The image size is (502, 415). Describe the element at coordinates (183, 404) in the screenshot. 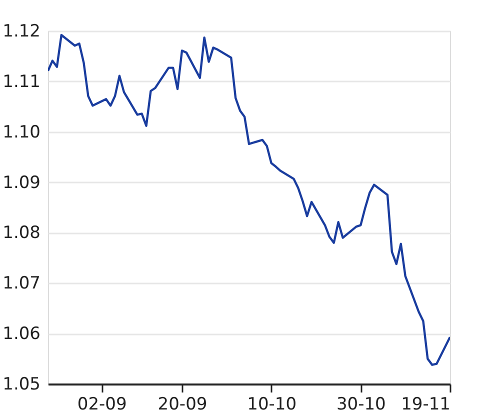

I see `x-tick-label: 20-09` at that location.